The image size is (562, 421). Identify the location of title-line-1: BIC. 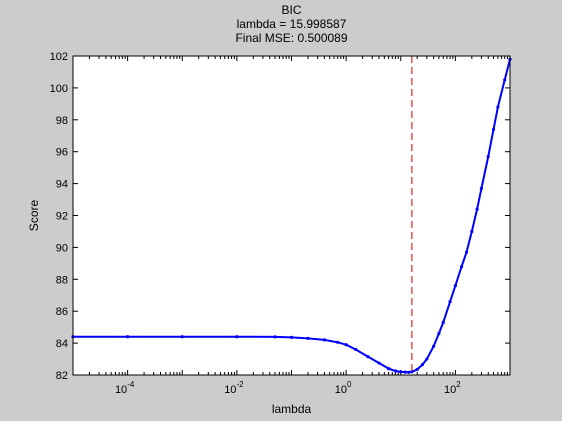
(291, 10).